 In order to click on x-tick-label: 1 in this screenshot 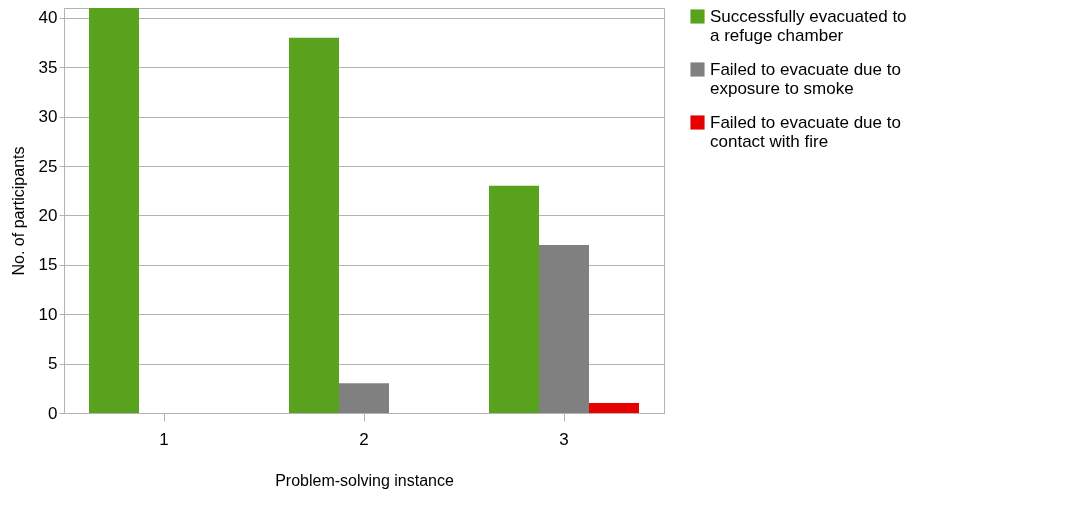, I will do `click(164, 439)`.